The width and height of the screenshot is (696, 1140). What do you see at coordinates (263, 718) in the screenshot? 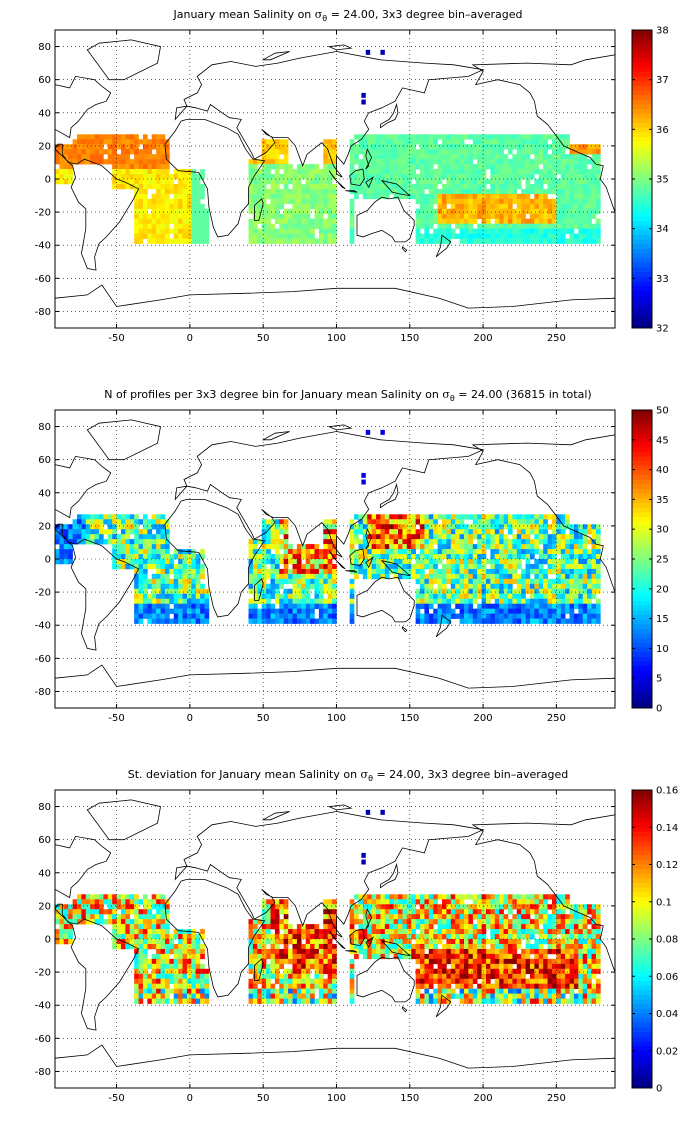
I see `x-tick-label: 50` at bounding box center [263, 718].